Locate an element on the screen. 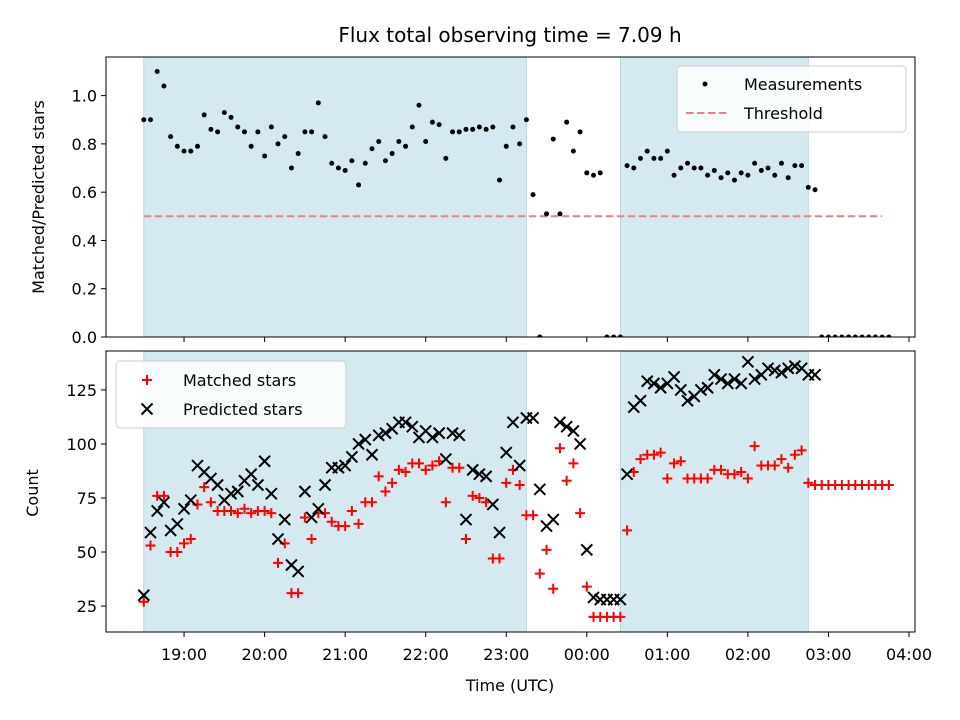  legend: Matched stars Predicted stars is located at coordinates (231, 394).